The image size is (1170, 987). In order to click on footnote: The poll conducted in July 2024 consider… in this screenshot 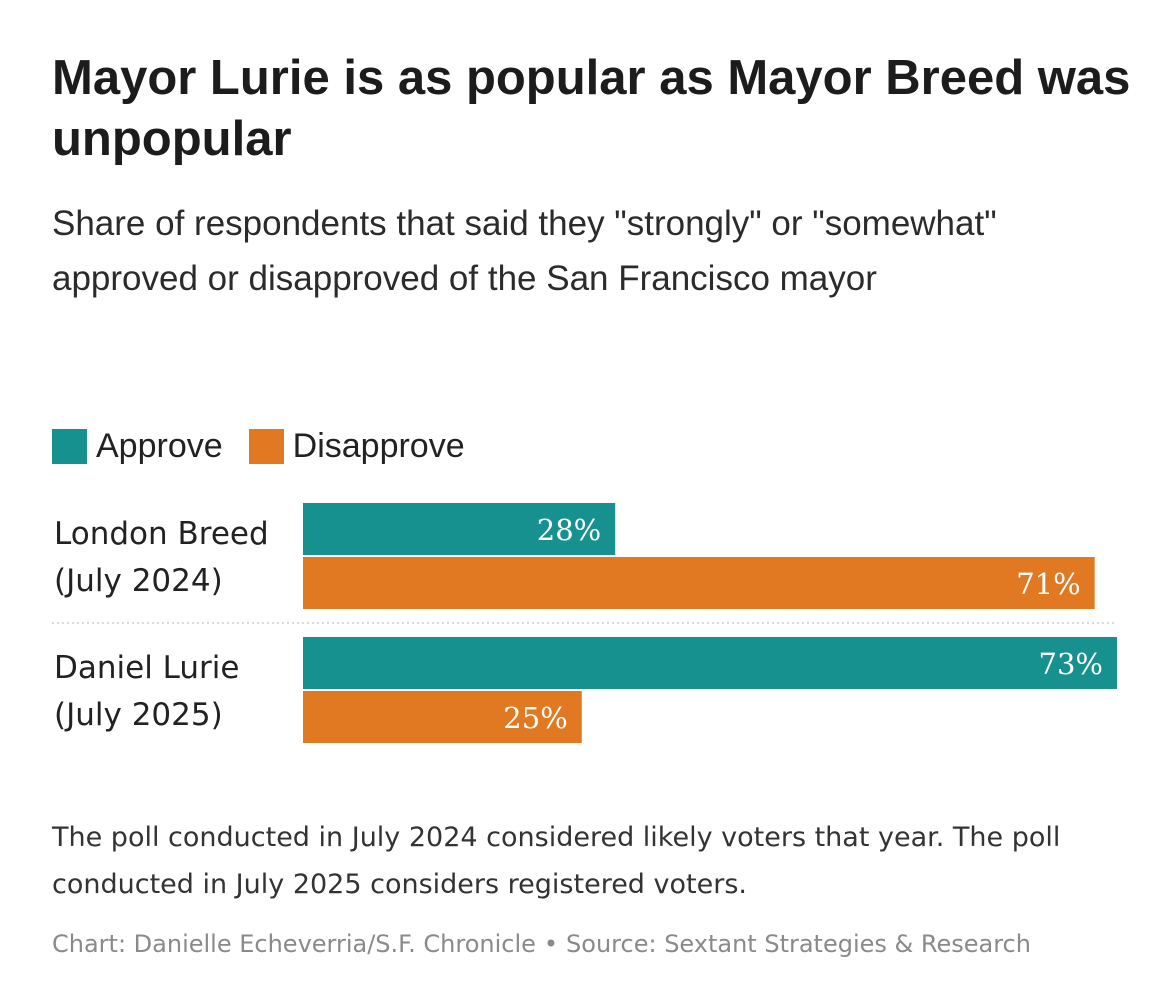, I will do `click(556, 861)`.